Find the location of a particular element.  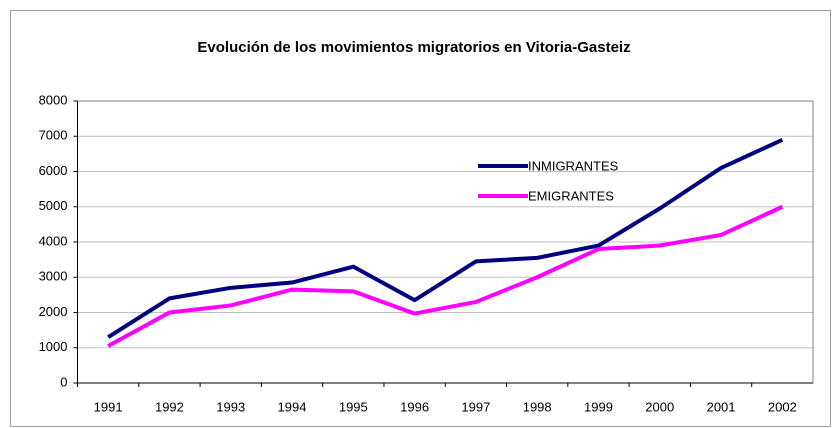

x-tick-label: 1992 is located at coordinates (169, 406).